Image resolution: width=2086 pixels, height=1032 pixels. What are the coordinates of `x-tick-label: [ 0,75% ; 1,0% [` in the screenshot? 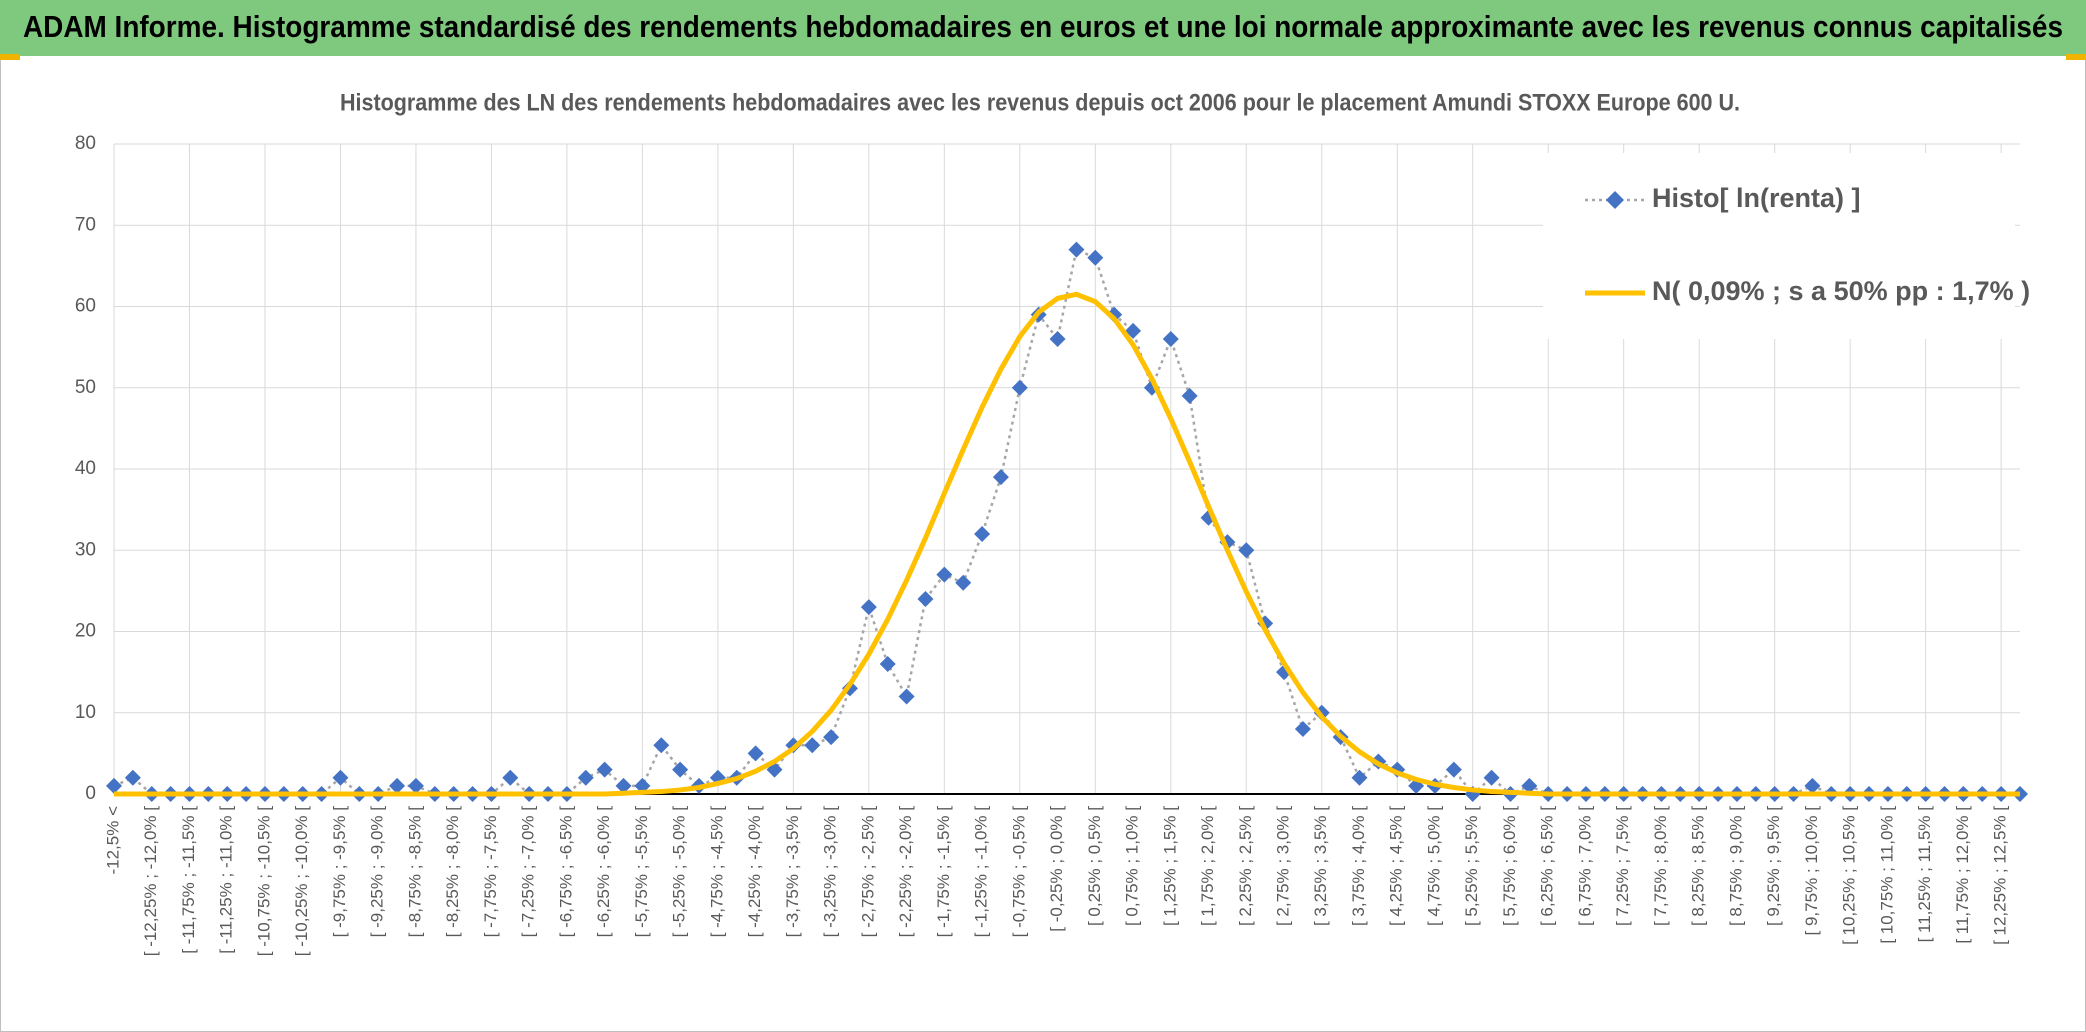 It's located at (1132, 866).